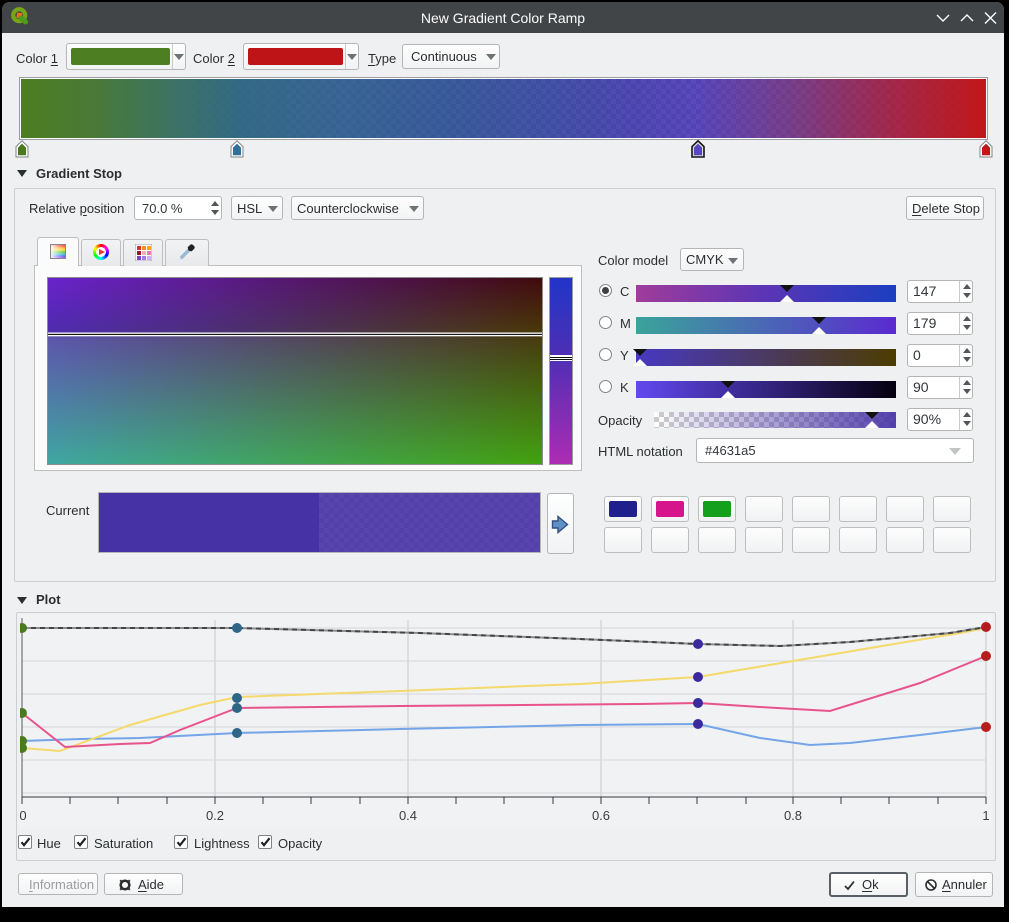 The image size is (1009, 922). What do you see at coordinates (215, 815) in the screenshot?
I see `svg-text: 0.2` at bounding box center [215, 815].